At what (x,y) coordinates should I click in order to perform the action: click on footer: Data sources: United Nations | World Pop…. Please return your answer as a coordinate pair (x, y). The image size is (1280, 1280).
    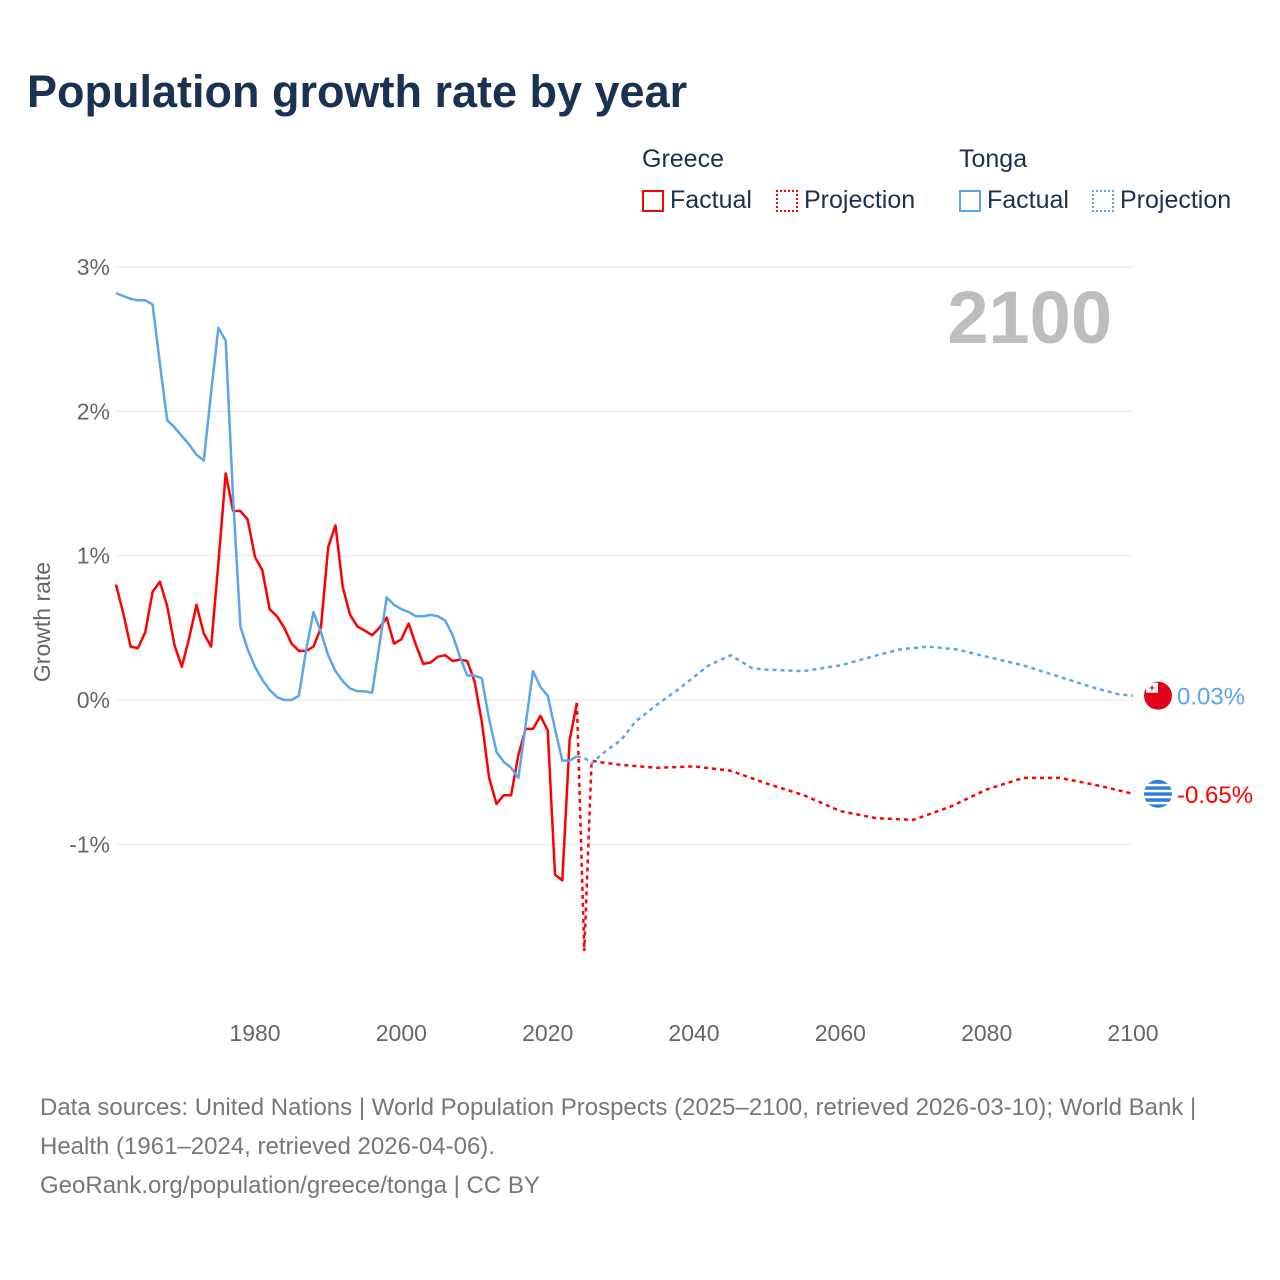
    Looking at the image, I should click on (640, 1146).